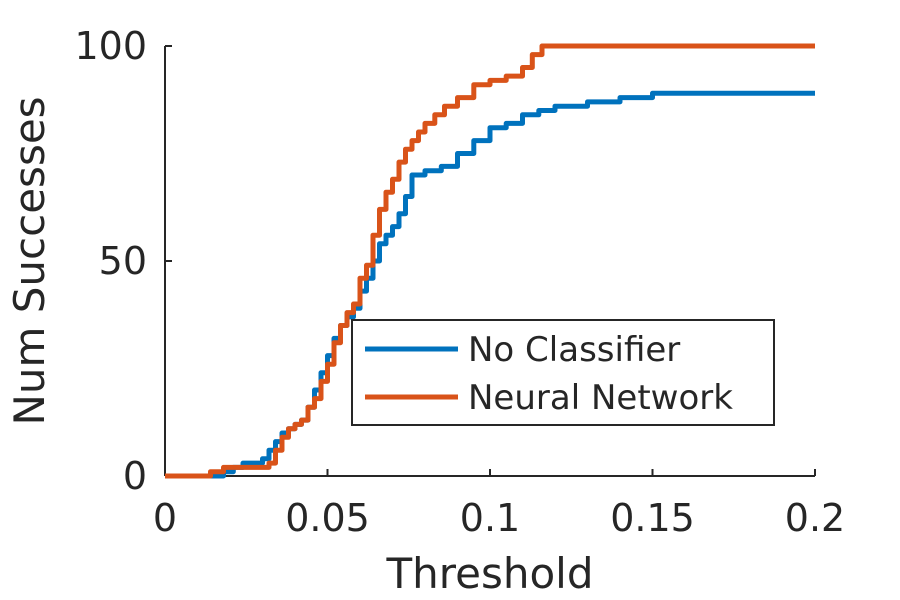  I want to click on y-tick-label: 100, so click(110, 46).